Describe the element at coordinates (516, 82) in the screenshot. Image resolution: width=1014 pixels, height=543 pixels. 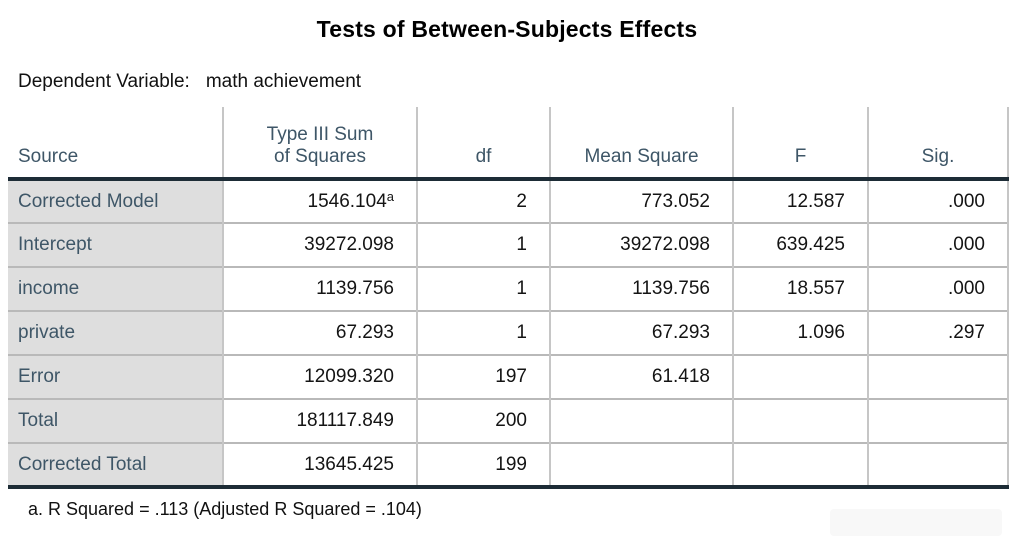
I see `dependent-variable-line: Dependent Variable: math achievement` at that location.